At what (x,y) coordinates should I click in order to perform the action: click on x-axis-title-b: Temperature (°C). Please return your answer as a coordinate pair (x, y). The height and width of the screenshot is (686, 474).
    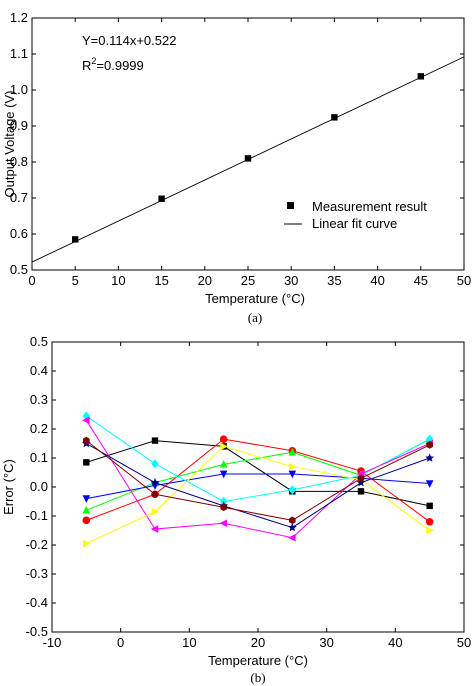
    Looking at the image, I should click on (258, 660).